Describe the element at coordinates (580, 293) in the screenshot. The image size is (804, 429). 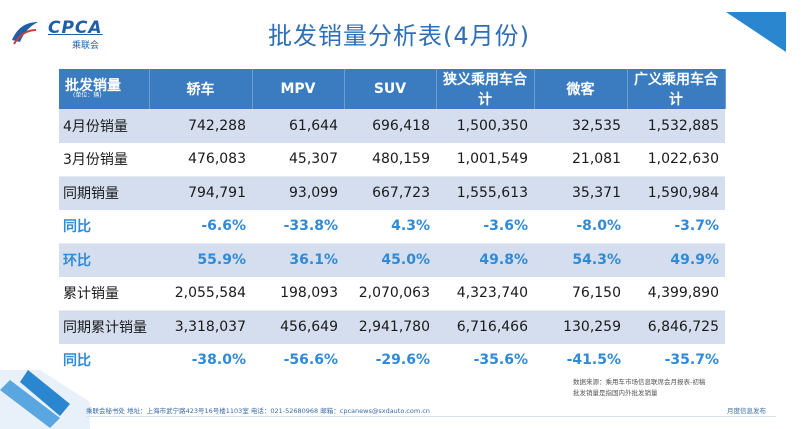
I see `table-cell: 76,150` at that location.